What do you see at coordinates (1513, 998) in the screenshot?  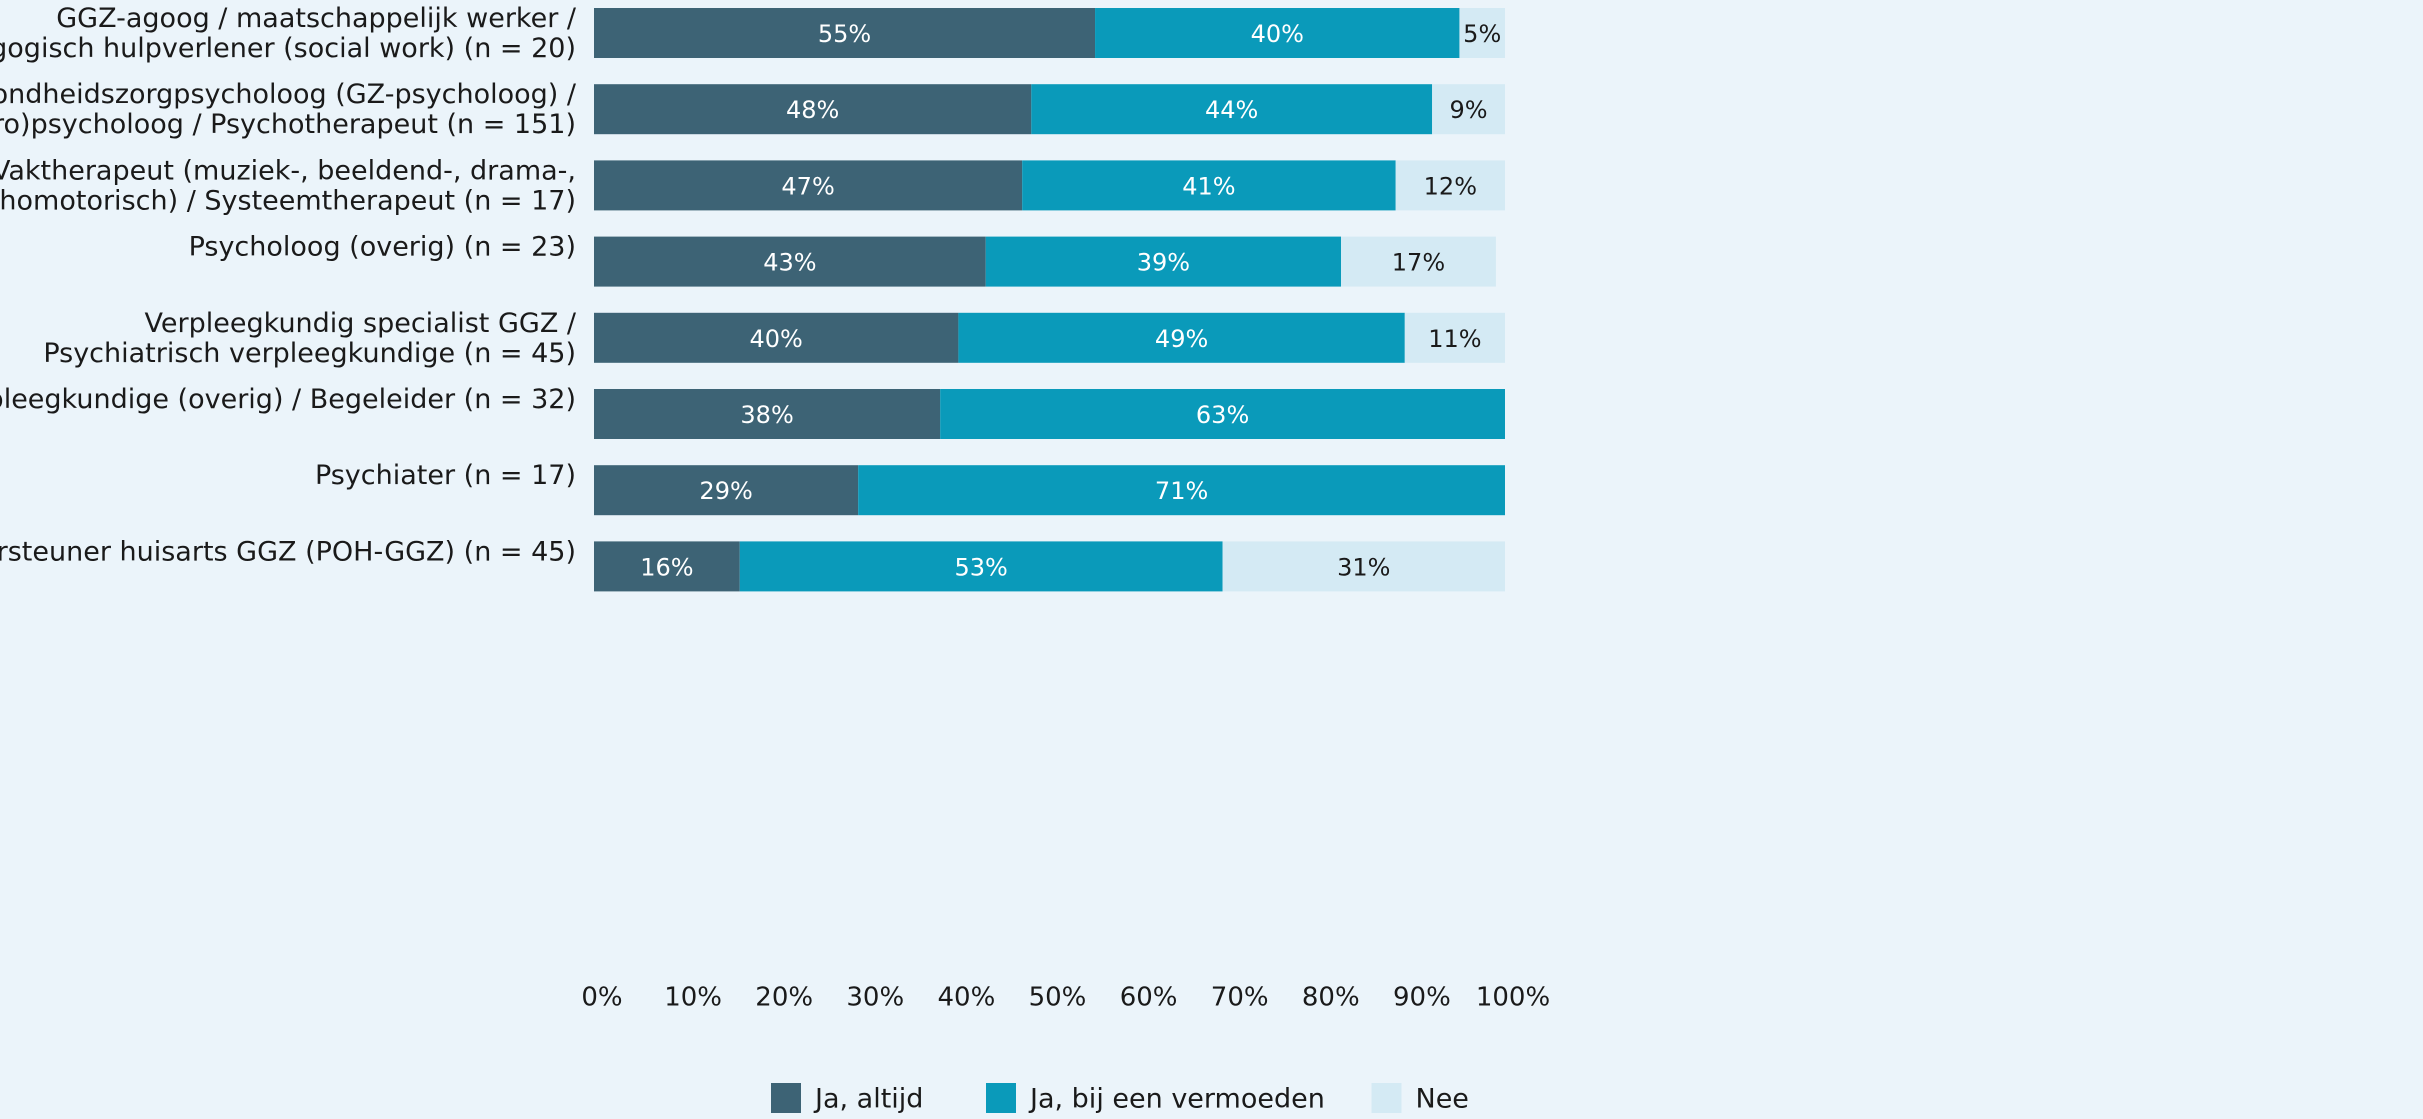 I see `x-tick-label: 100%` at bounding box center [1513, 998].